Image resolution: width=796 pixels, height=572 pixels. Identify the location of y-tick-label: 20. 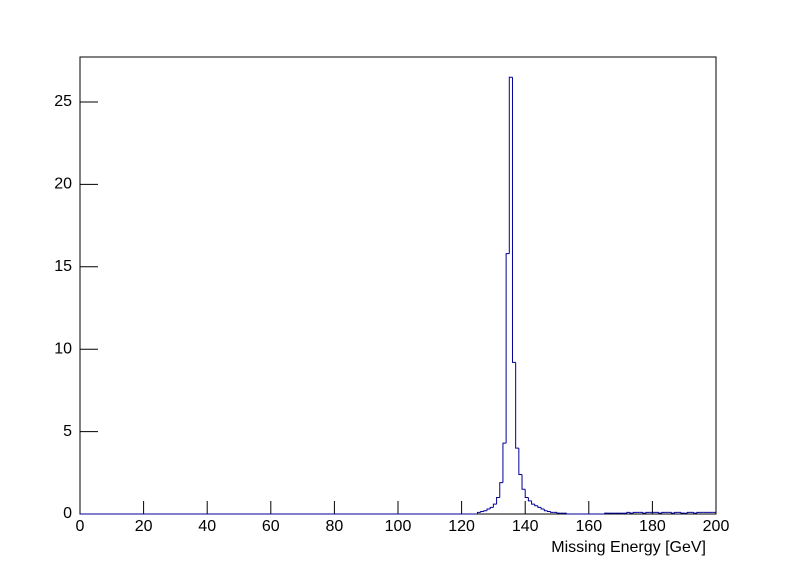
(63, 184).